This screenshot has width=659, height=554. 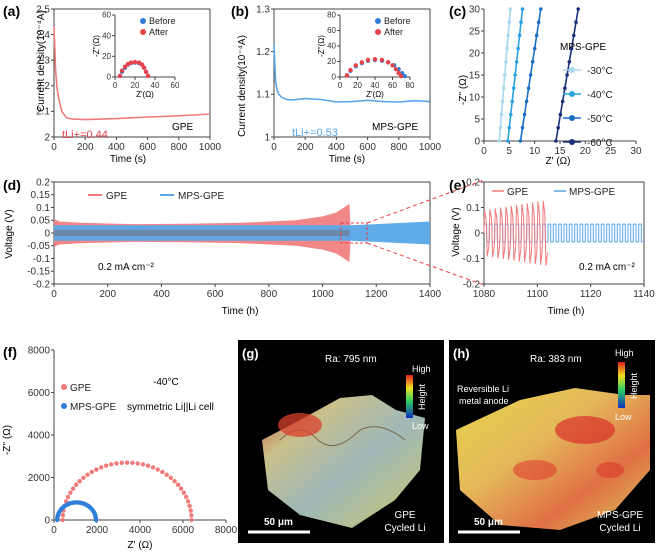 I want to click on f-ytick-label: 0, so click(x=47, y=520).